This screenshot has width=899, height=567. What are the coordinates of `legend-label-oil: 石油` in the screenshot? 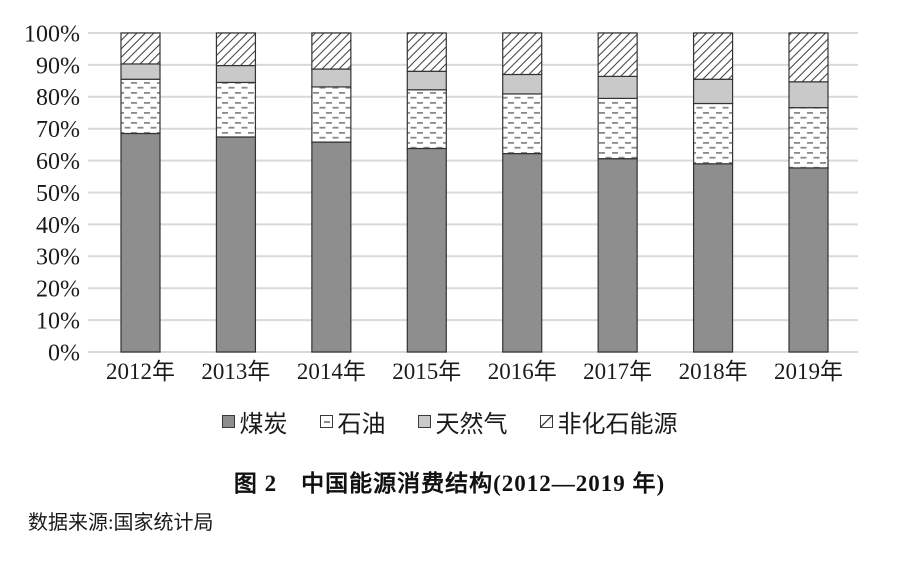 It's located at (361, 425).